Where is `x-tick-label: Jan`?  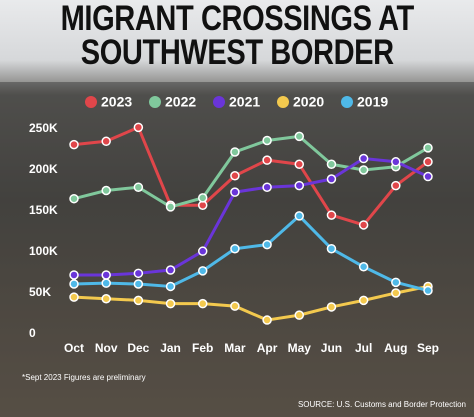 x-tick-label: Jan is located at coordinates (170, 348).